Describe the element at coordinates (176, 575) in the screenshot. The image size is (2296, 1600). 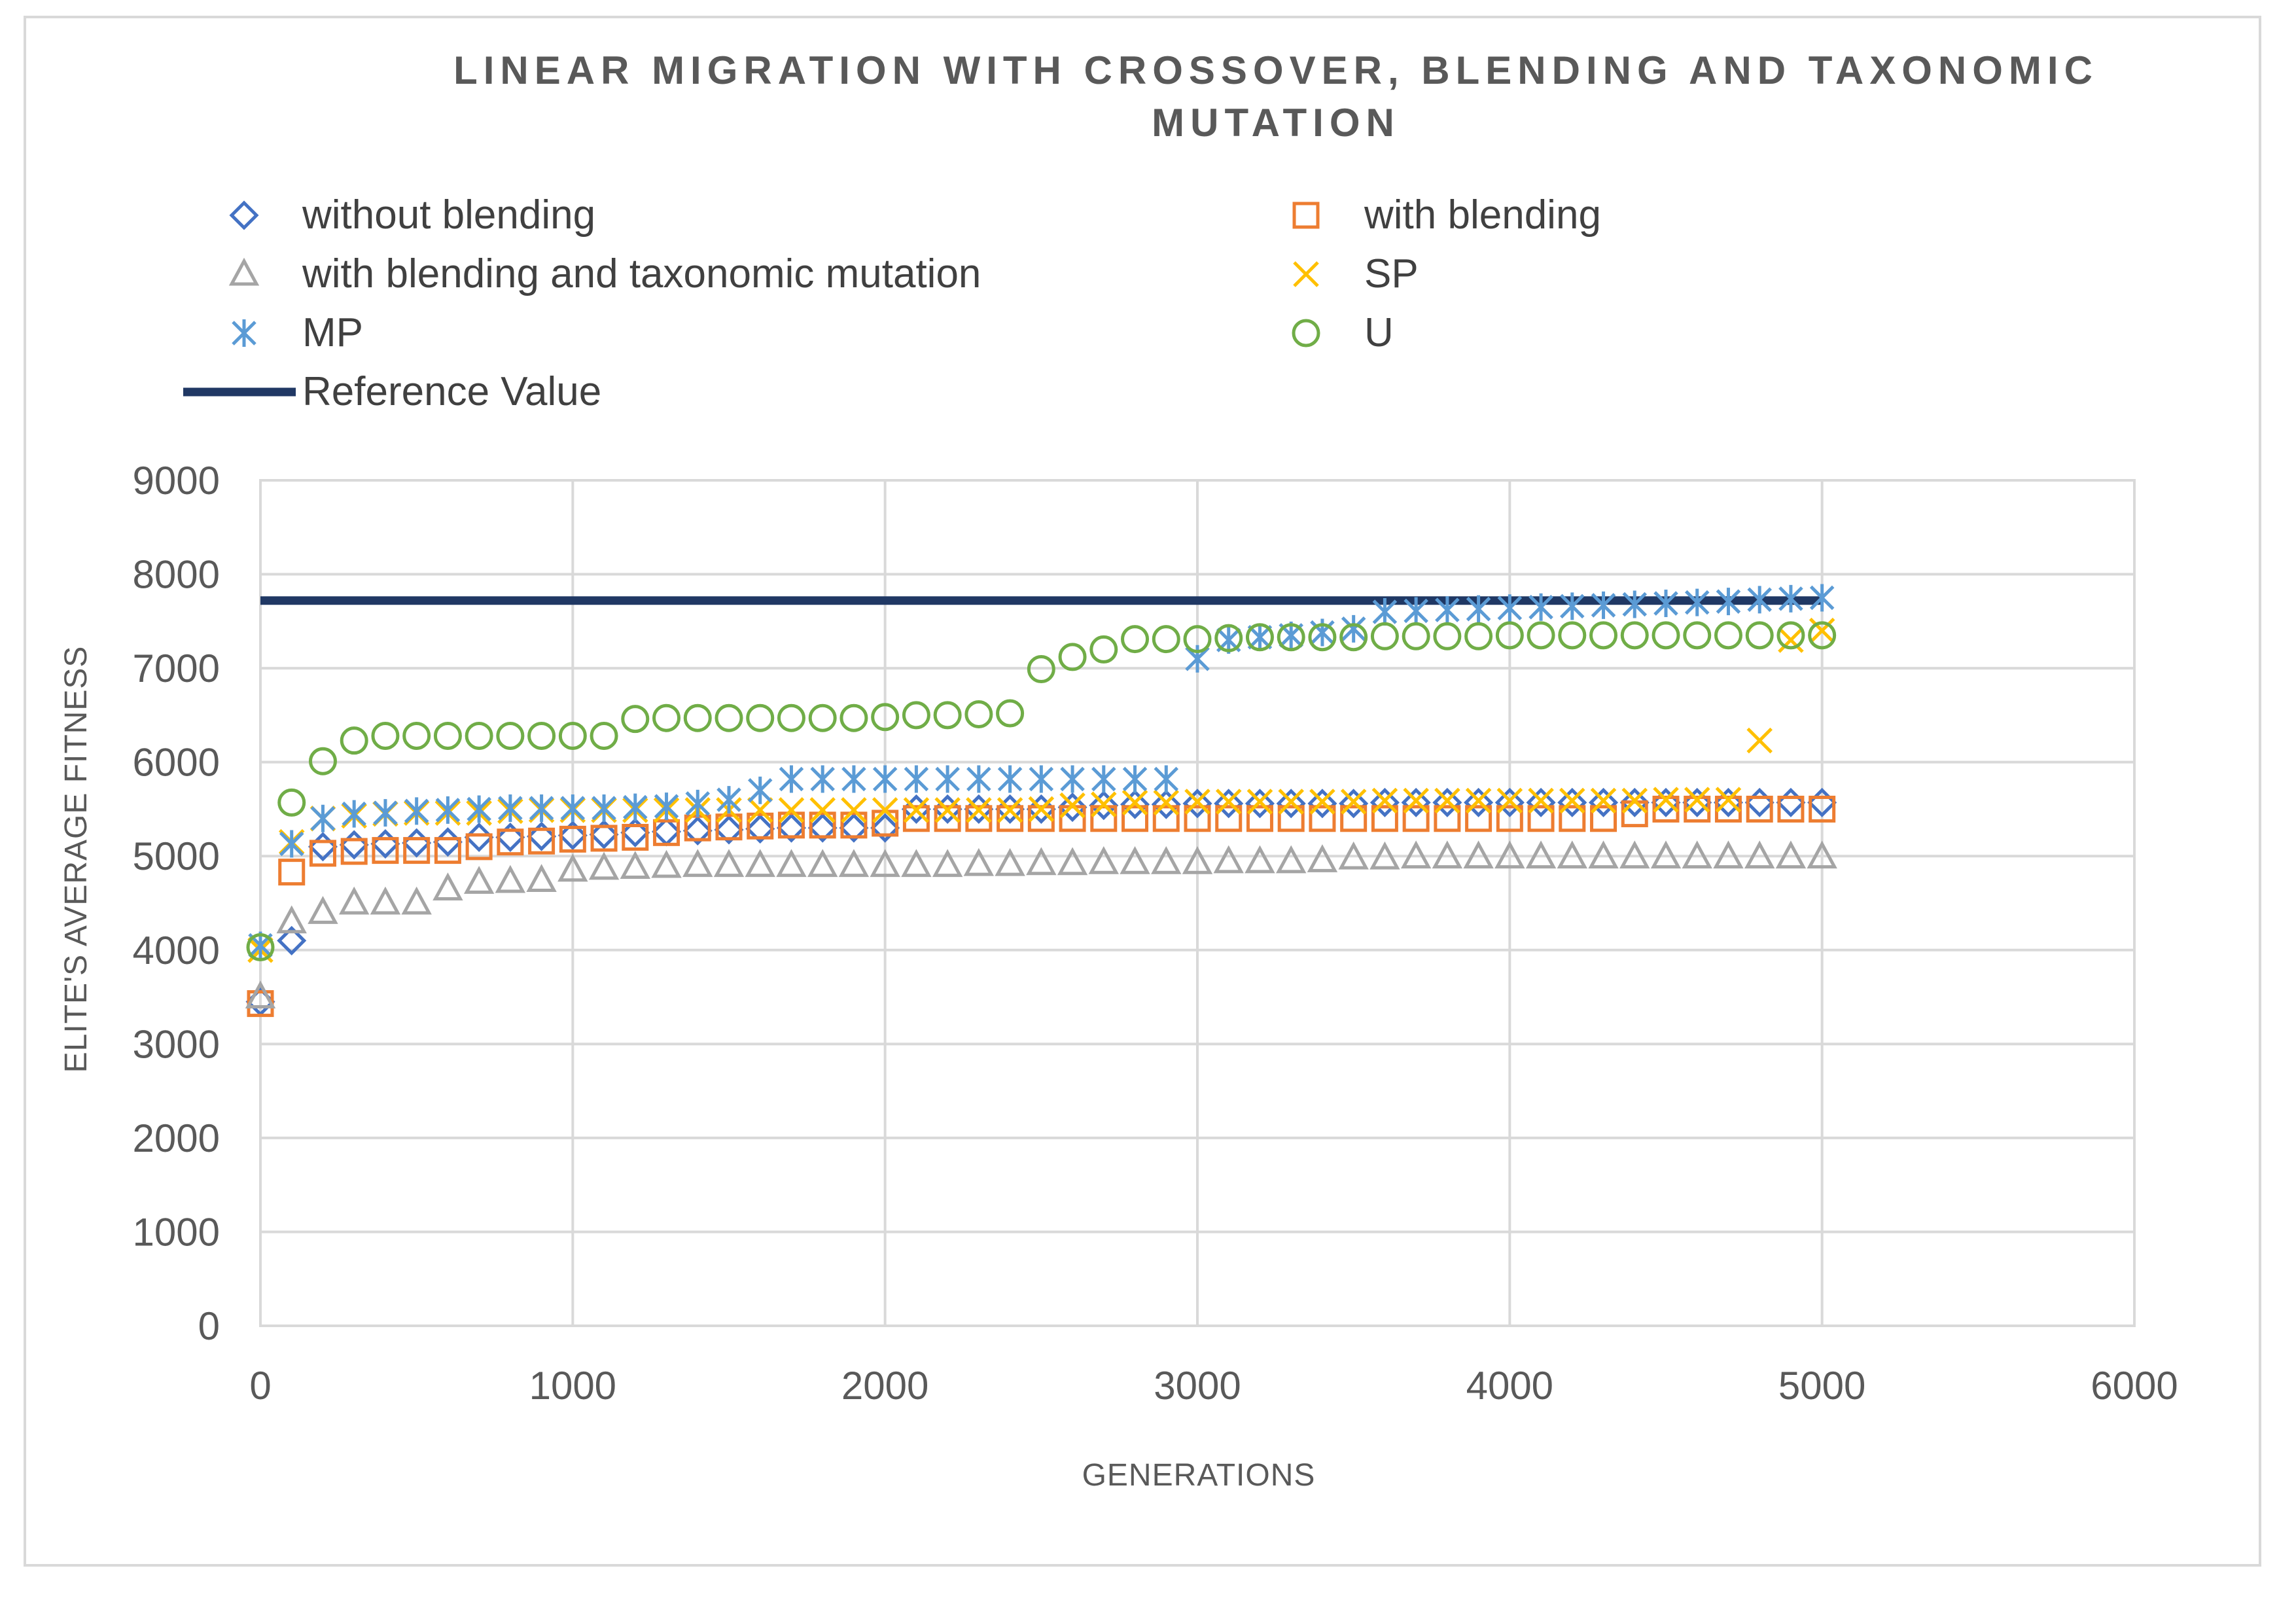
I see `y-tick-label: 8000` at that location.